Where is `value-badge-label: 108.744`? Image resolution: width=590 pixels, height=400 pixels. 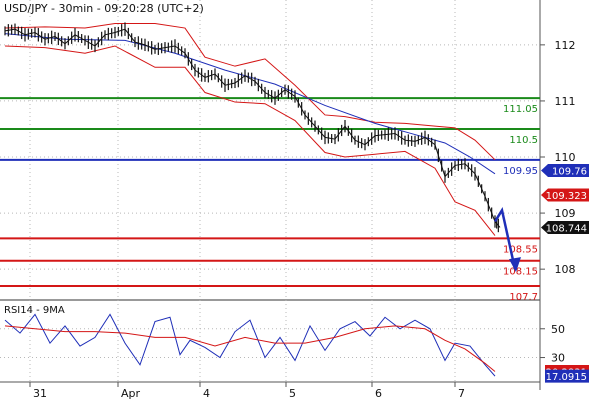 value-badge-label: 108.744 is located at coordinates (566, 228).